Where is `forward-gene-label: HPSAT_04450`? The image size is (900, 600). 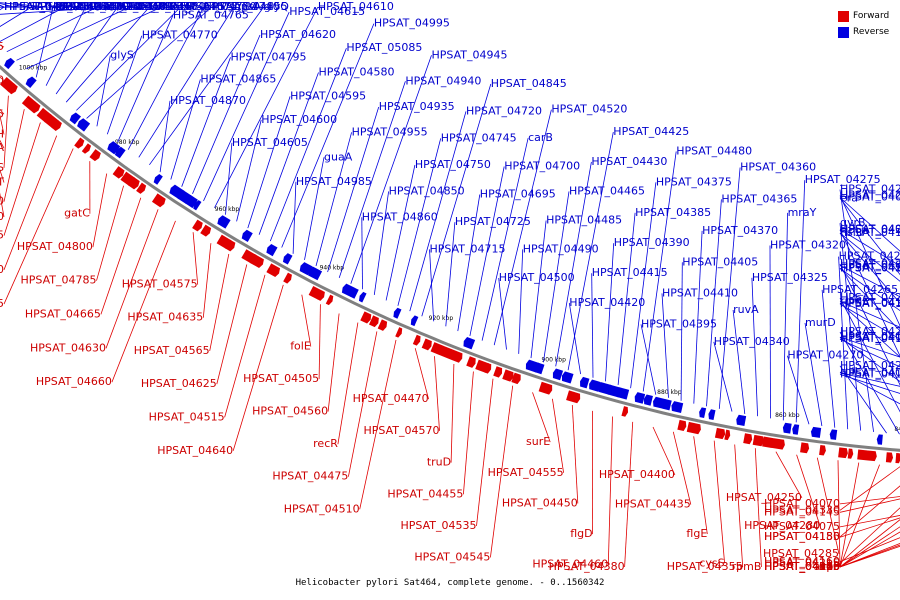 forward-gene-label: HPSAT_04450 is located at coordinates (540, 503).